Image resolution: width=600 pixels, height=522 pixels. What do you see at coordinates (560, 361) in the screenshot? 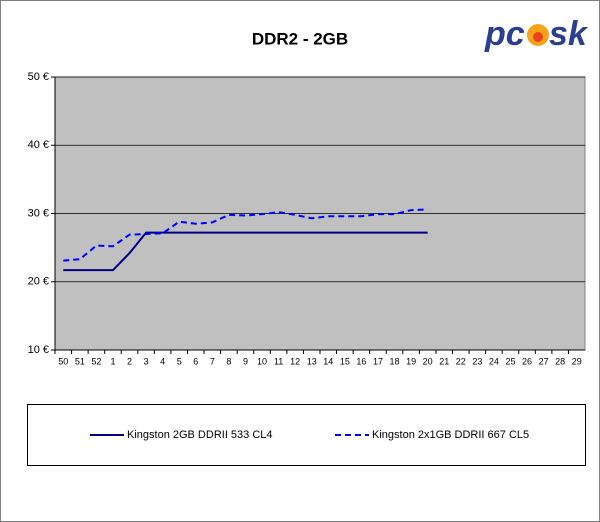
I see `x-tick-label: 28` at bounding box center [560, 361].